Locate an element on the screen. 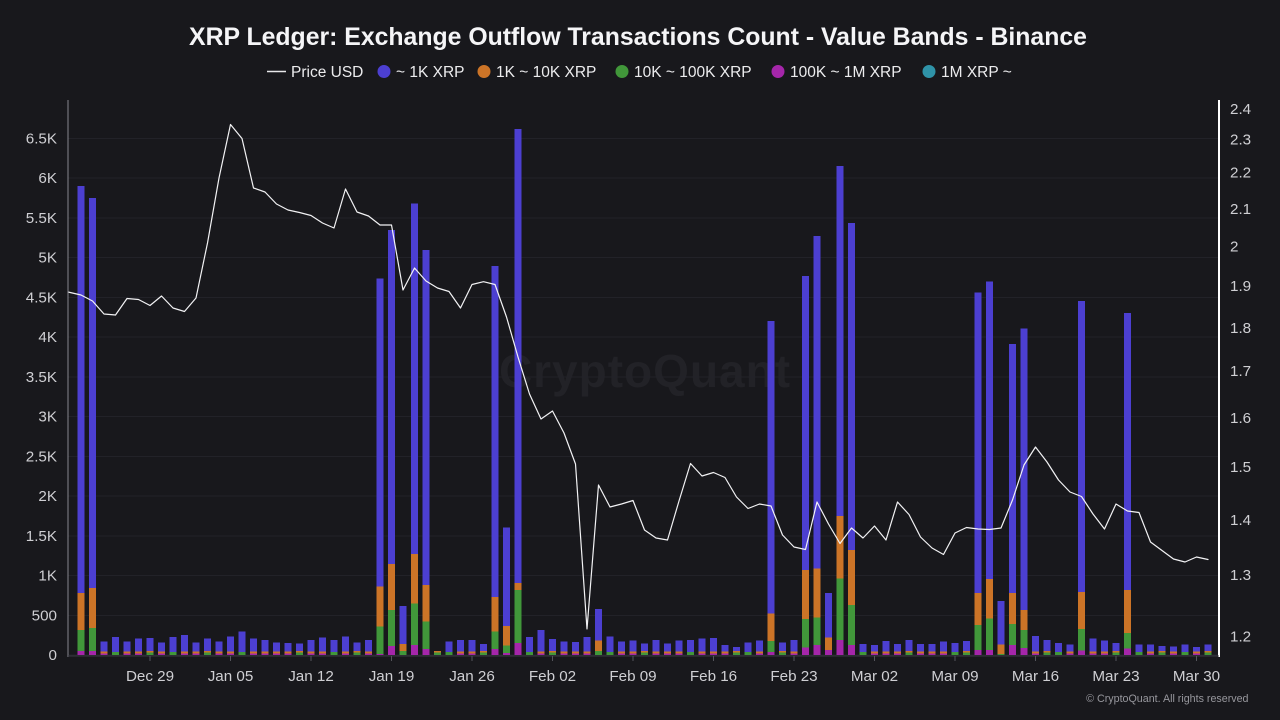 The height and width of the screenshot is (720, 1280). svg-text: 4.5K is located at coordinates (41, 297).